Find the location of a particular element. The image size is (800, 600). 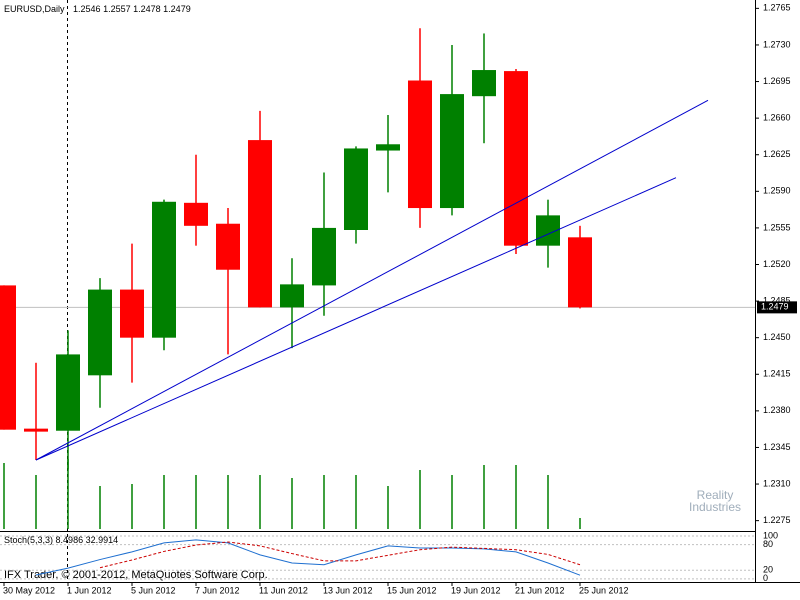

stoch-name: Stoch(5,3,3) is located at coordinates (28, 540).